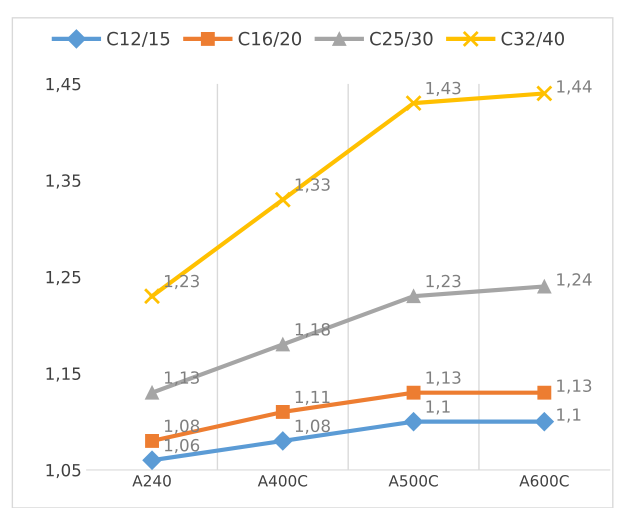 This screenshot has height=508, width=619. What do you see at coordinates (283, 481) in the screenshot?
I see `x-tick-label: A400C` at bounding box center [283, 481].